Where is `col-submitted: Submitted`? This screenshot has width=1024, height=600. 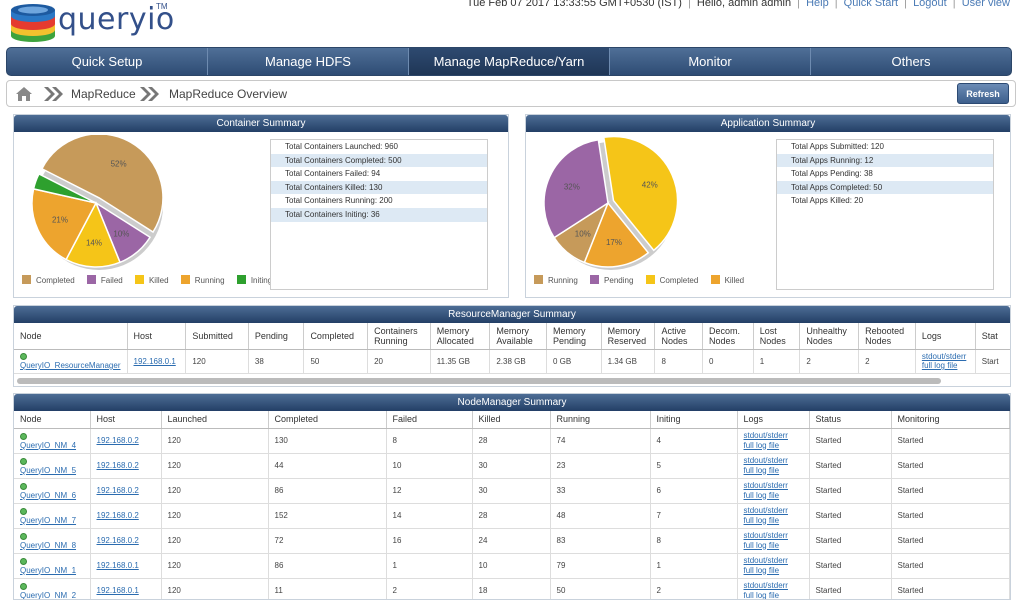 col-submitted: Submitted is located at coordinates (217, 336).